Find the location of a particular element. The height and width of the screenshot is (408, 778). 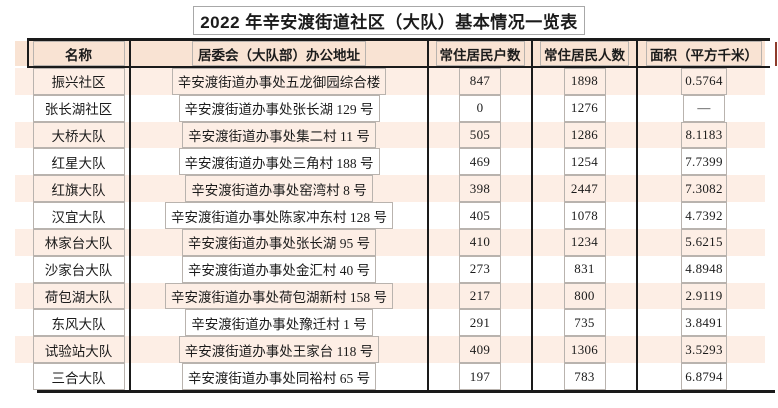

area-cell: 8.1183 is located at coordinates (704, 135).